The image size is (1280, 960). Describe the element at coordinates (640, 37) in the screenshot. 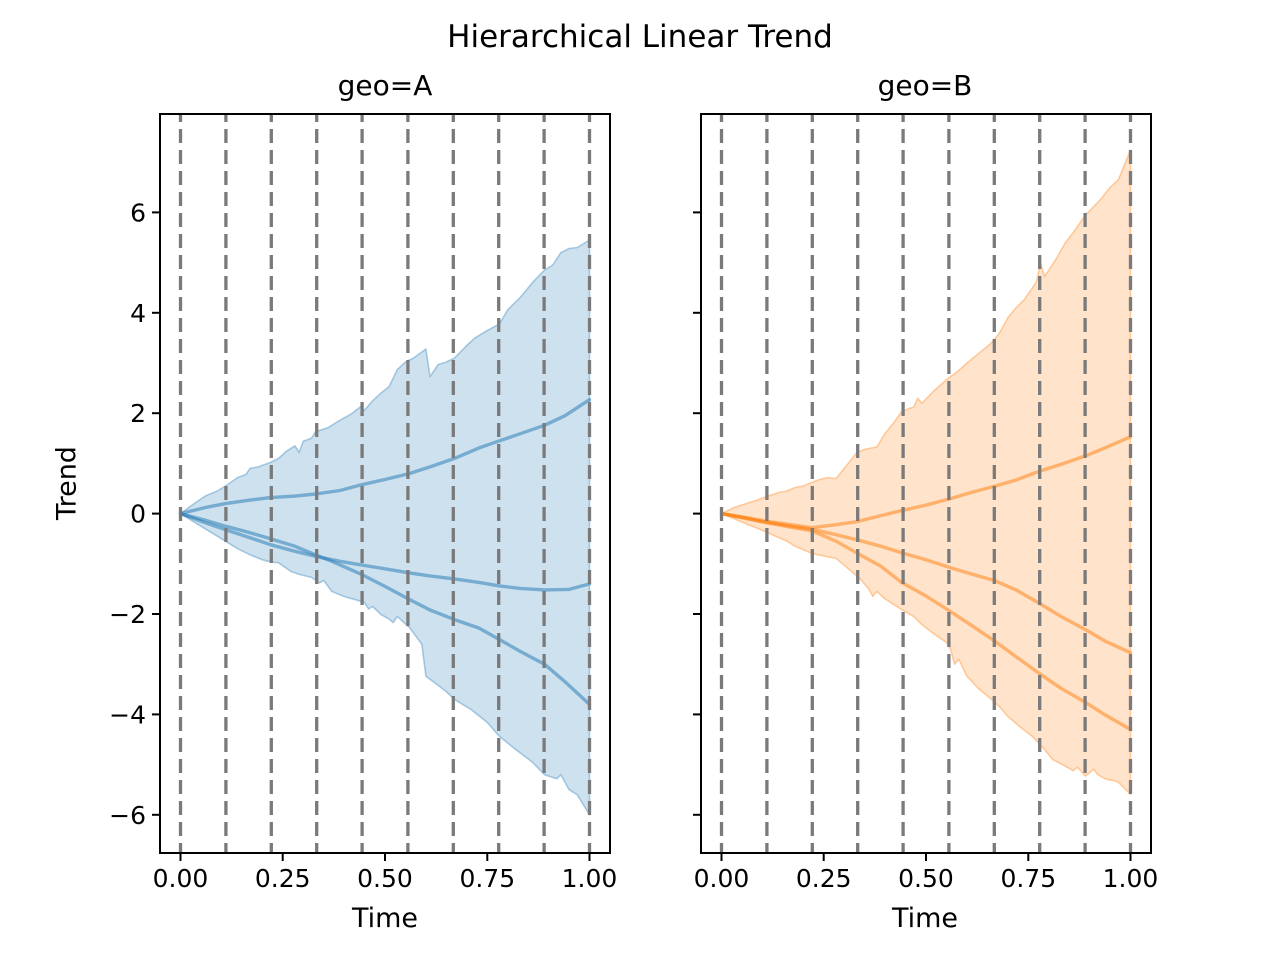

I see `figure-title: Hierarchical Linear Trend` at that location.